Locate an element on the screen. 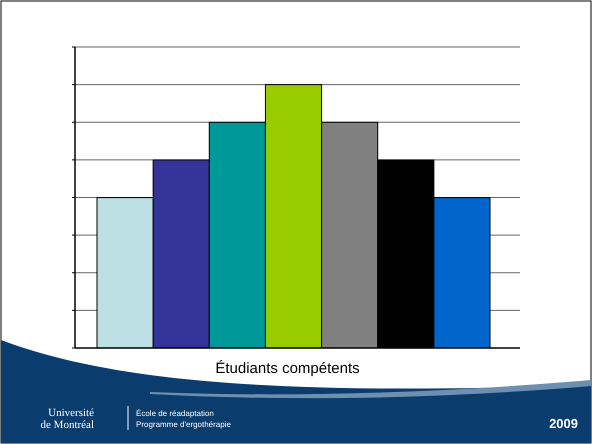  x-axis-title: Étudiants compétents is located at coordinates (287, 368).